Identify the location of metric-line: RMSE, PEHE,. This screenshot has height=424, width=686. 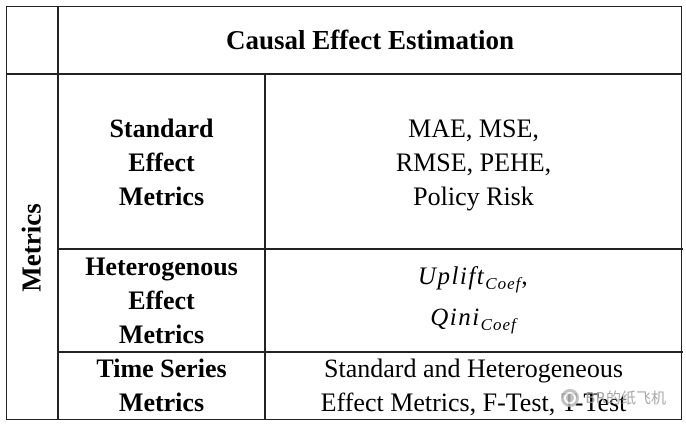
(473, 162).